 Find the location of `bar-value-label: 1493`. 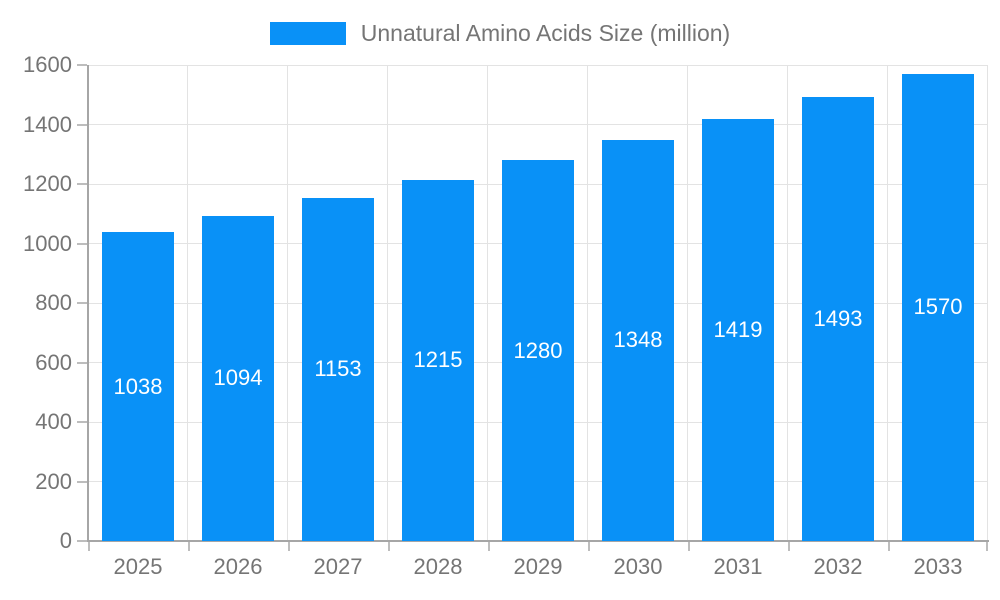

bar-value-label: 1493 is located at coordinates (838, 318).